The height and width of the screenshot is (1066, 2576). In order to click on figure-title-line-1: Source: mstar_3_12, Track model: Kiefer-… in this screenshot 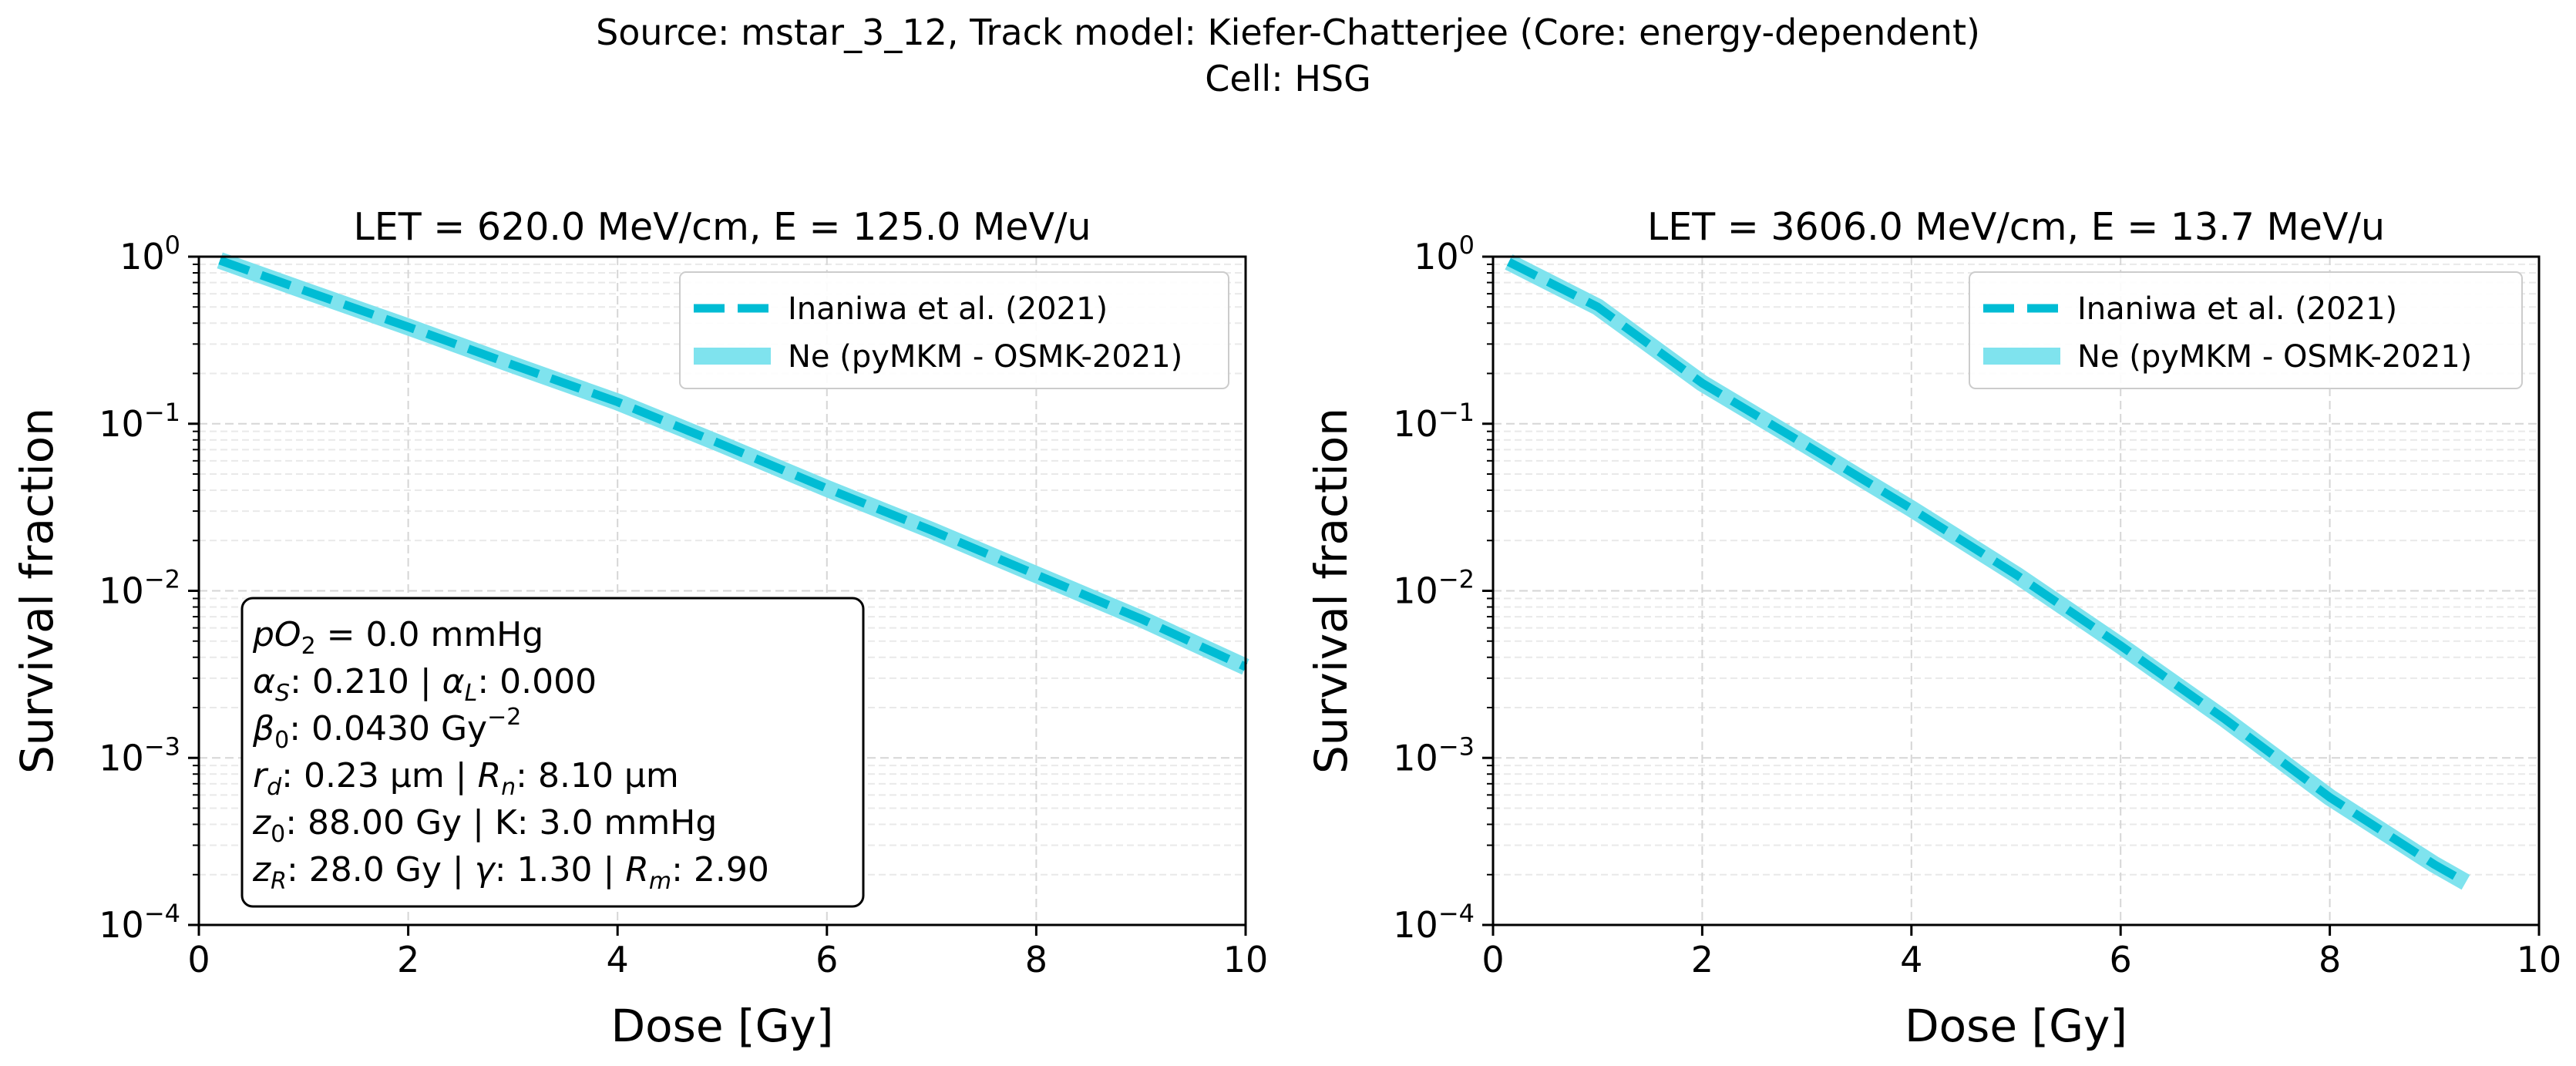, I will do `click(1288, 32)`.